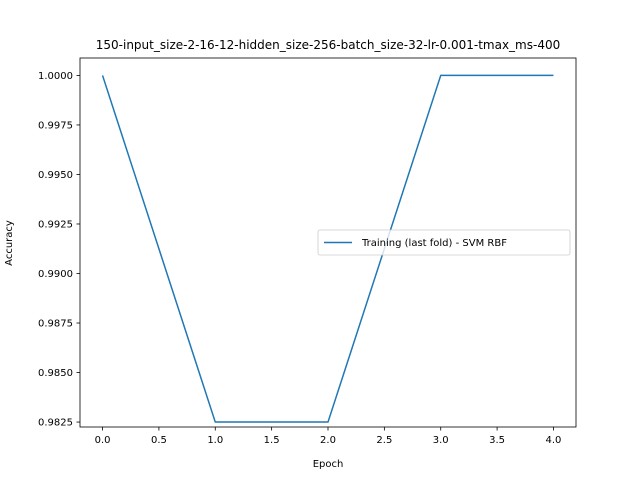  Describe the element at coordinates (441, 440) in the screenshot. I see `x-tick-label: 3.0` at that location.